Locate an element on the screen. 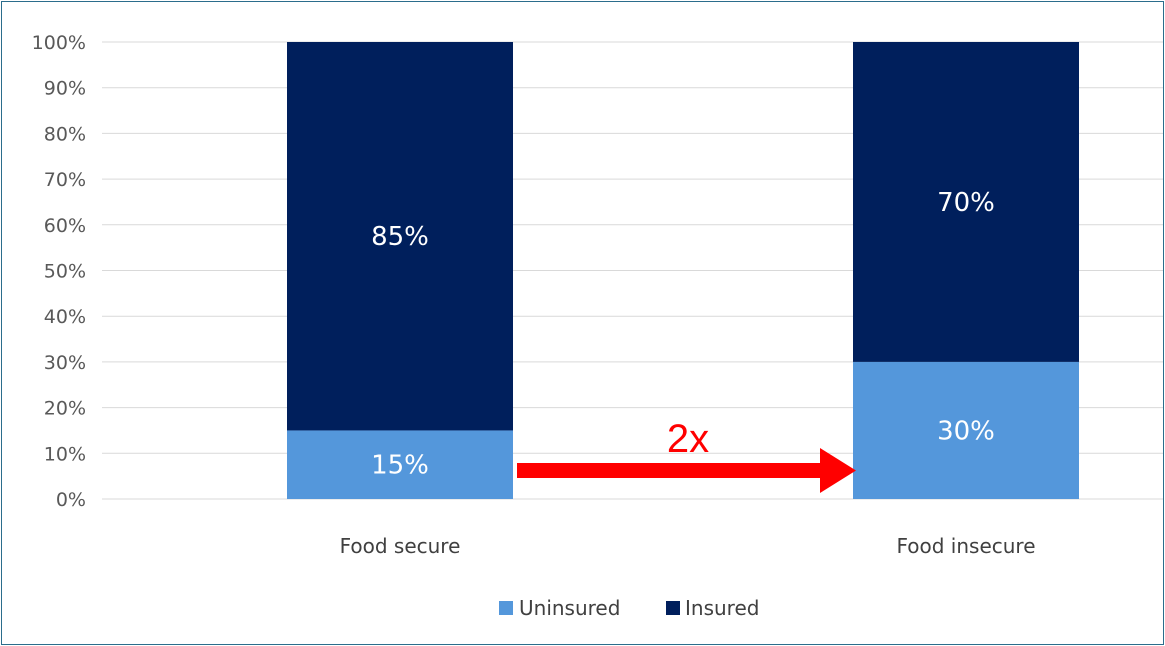  x-axis-categories: Food secure Food insecure is located at coordinates (688, 546).